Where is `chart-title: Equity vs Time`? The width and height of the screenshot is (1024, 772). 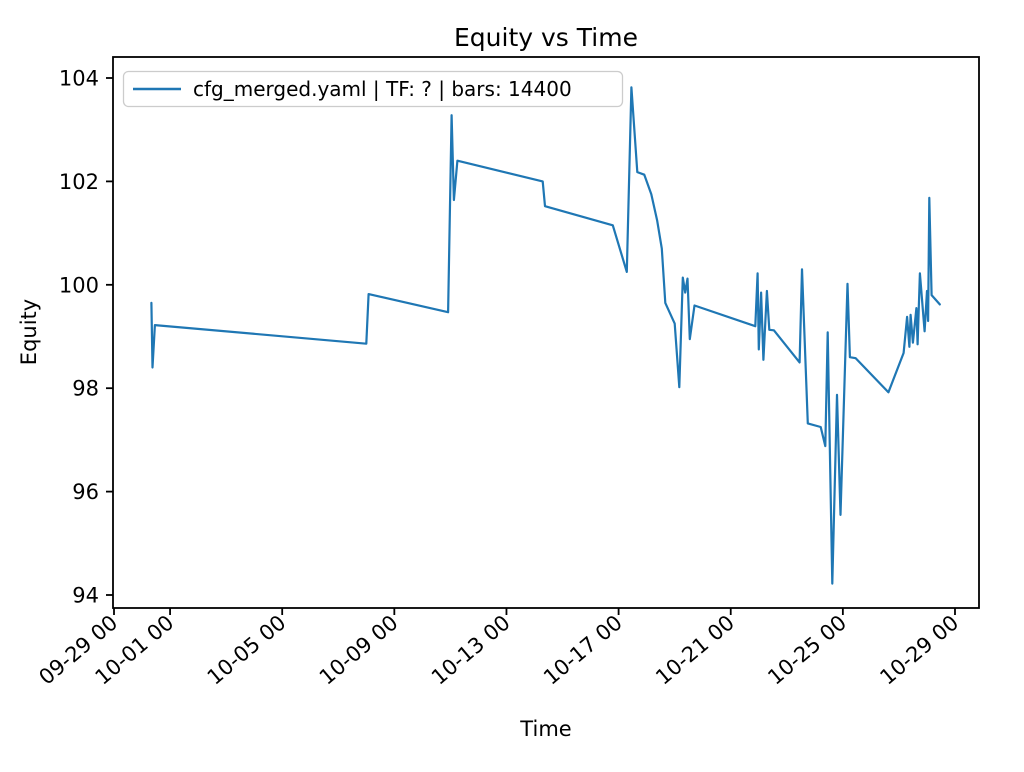
chart-title: Equity vs Time is located at coordinates (546, 37).